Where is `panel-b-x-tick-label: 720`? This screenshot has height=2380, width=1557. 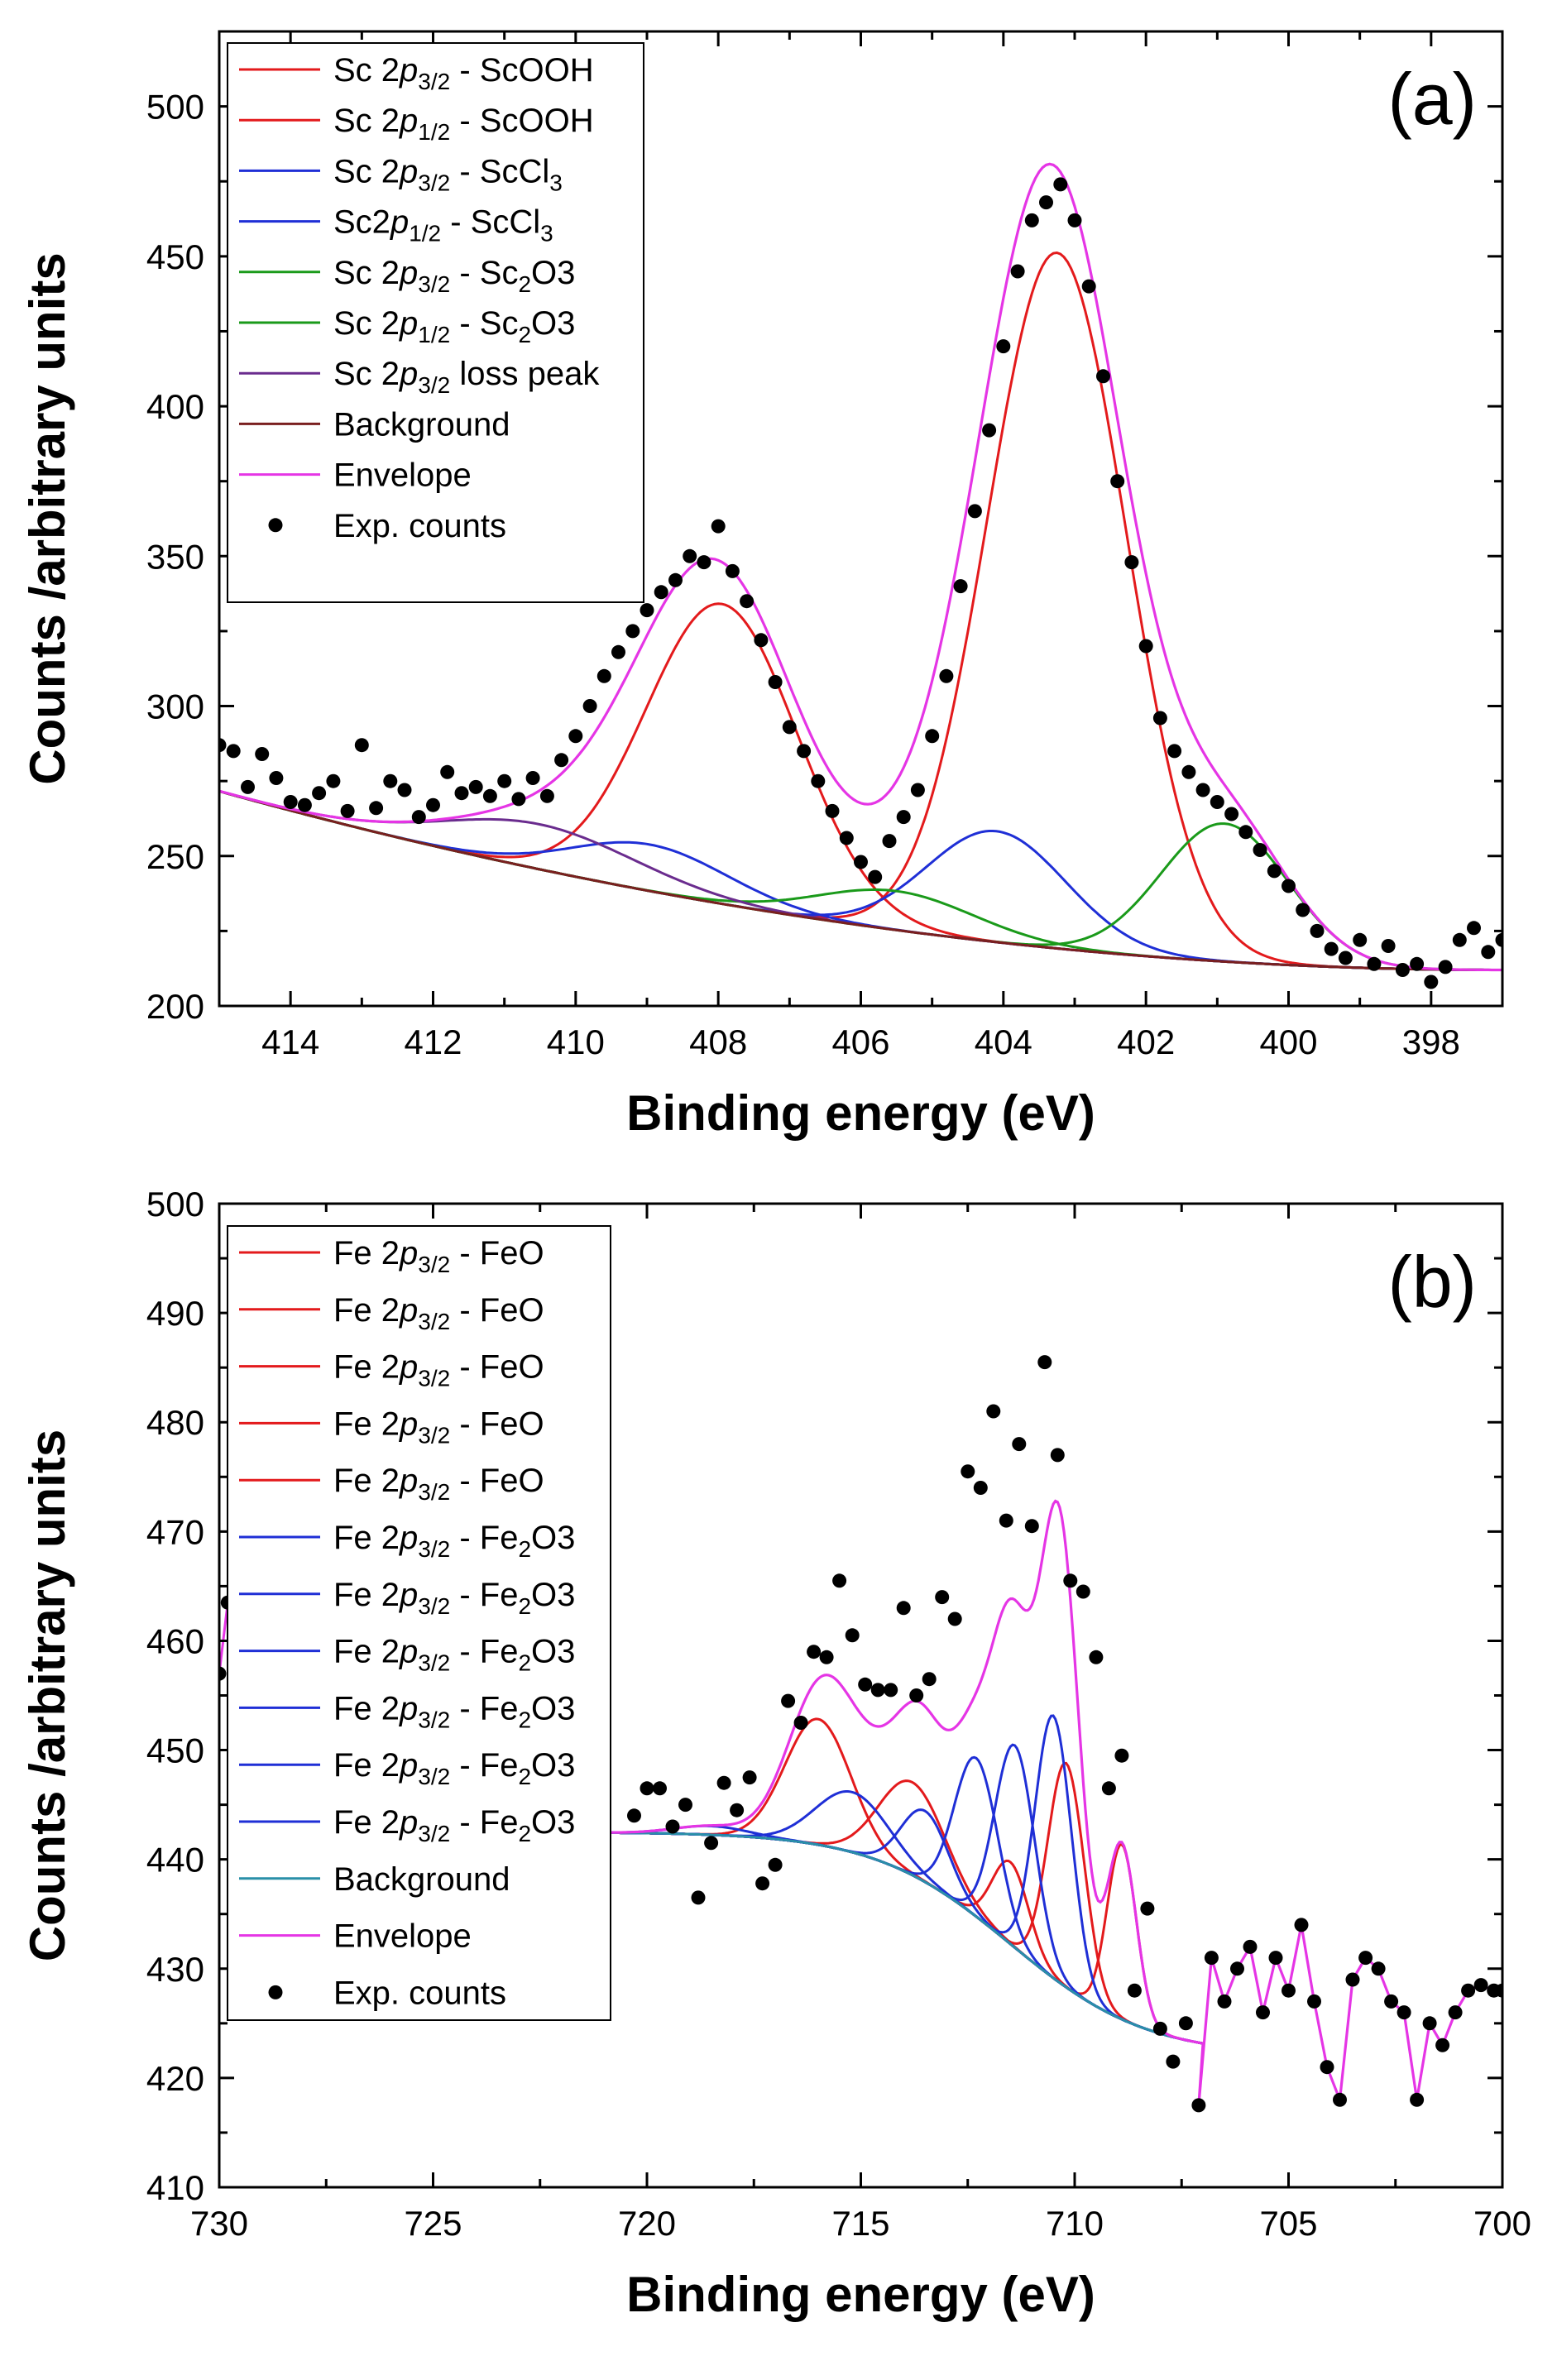 panel-b-x-tick-label: 720 is located at coordinates (647, 2223).